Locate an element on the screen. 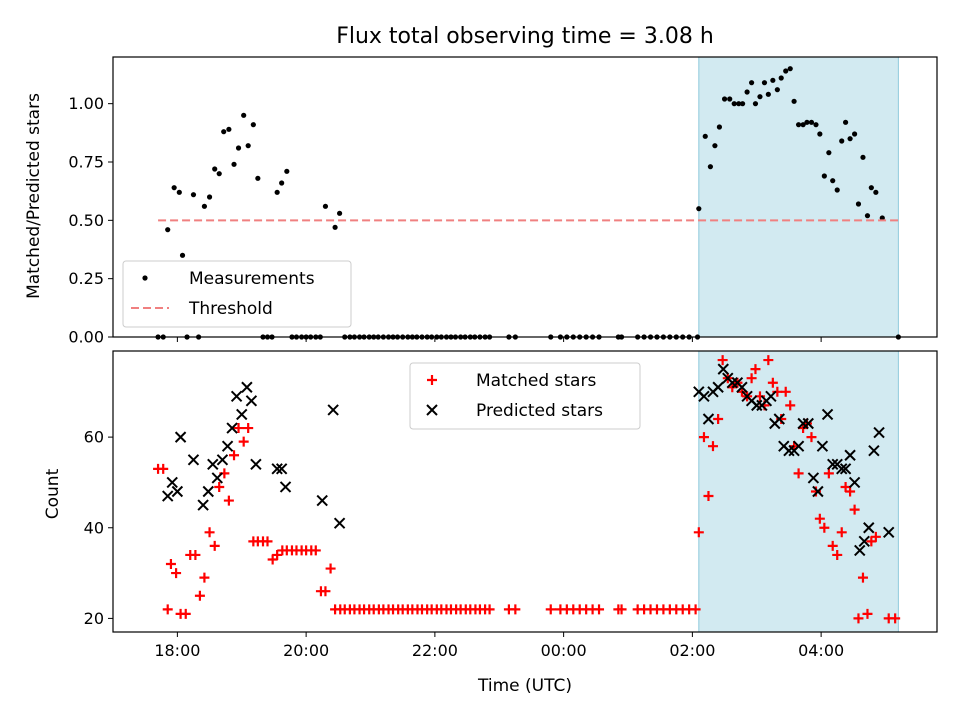 The height and width of the screenshot is (725, 960). top-legend-measurements-marker is located at coordinates (145, 278).